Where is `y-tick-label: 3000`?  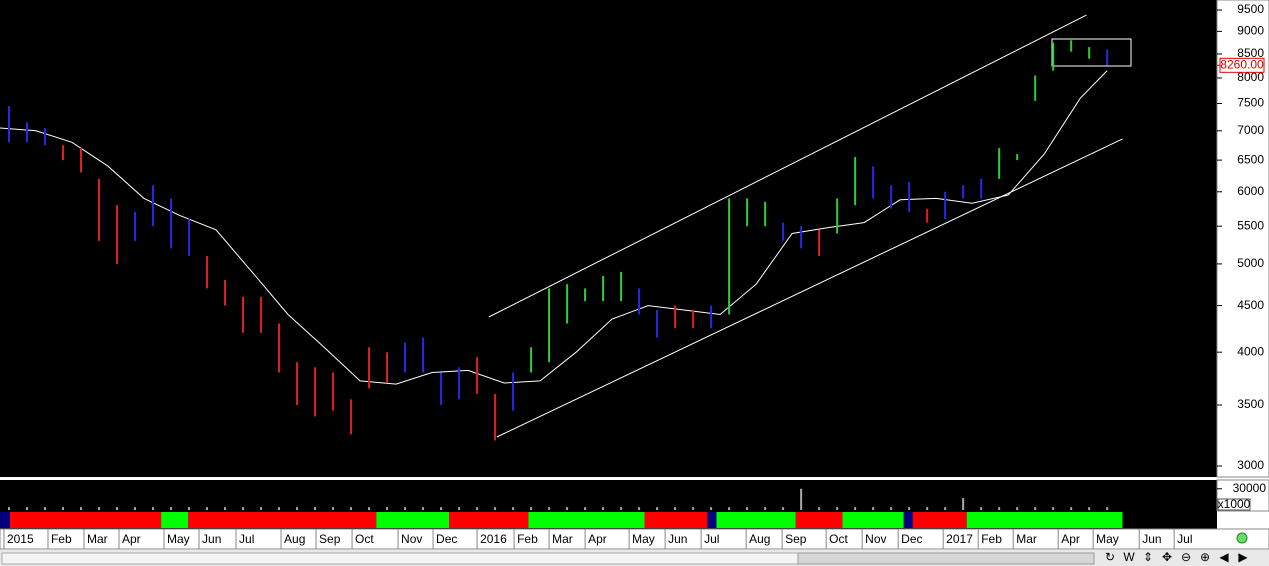 y-tick-label: 3000 is located at coordinates (1250, 465).